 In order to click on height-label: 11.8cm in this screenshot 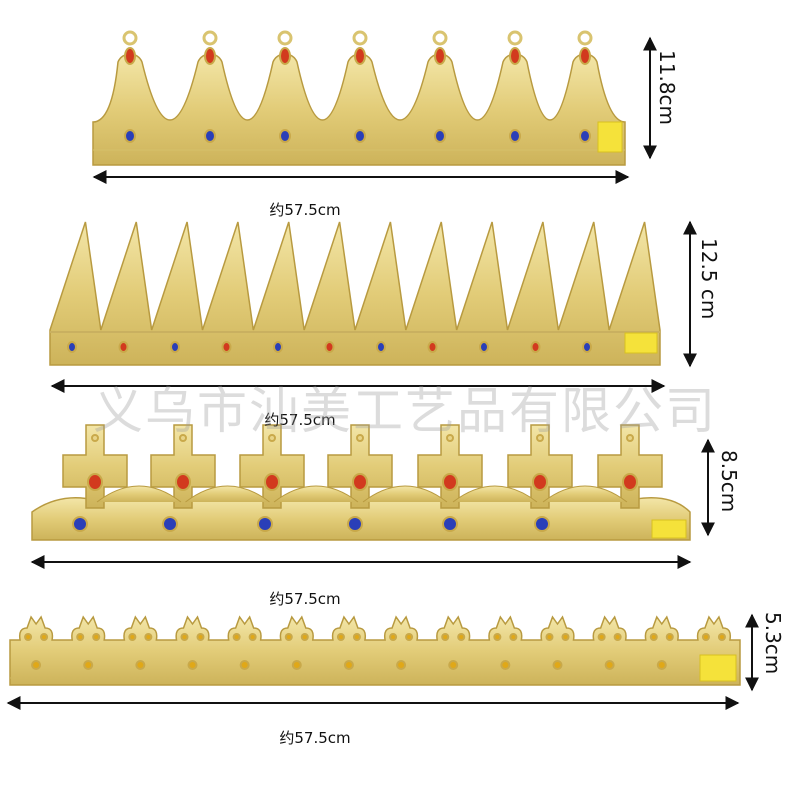, I will do `click(667, 87)`.